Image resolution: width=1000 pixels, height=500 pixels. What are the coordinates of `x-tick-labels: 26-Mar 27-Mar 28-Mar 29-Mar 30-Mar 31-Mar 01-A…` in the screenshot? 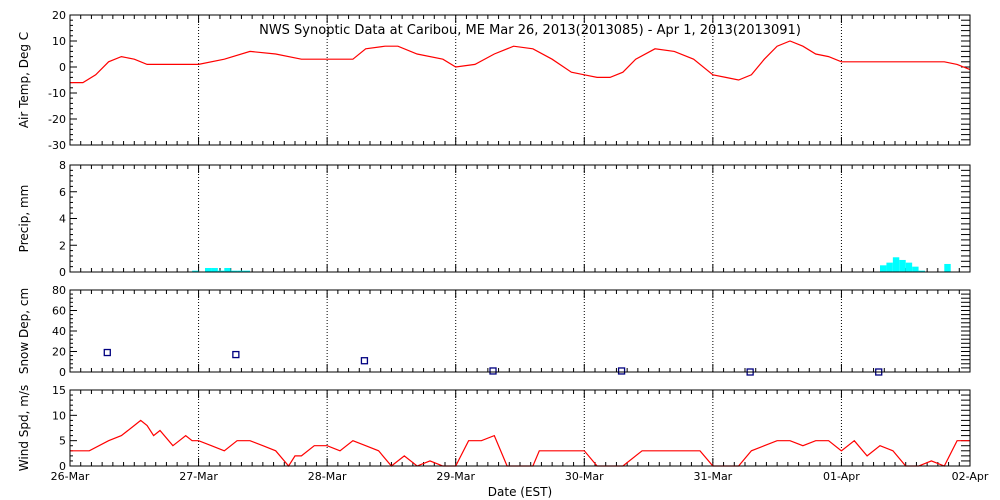 It's located at (520, 476).